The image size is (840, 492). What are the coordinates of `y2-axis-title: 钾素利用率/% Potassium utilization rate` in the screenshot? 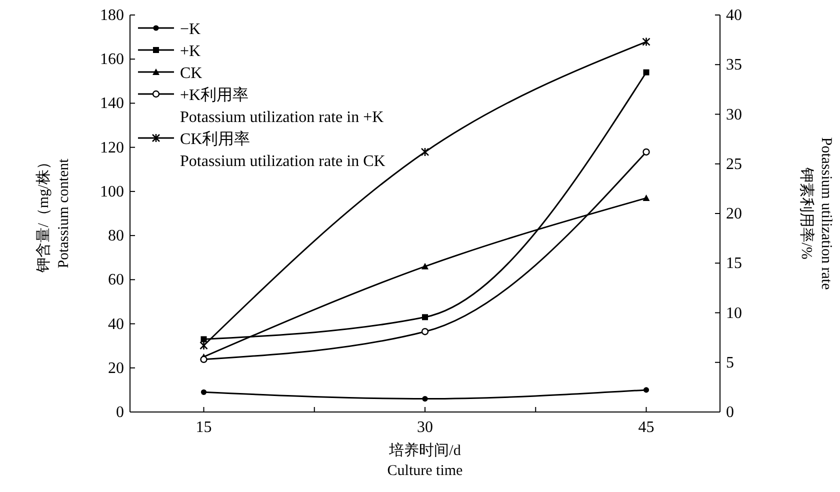 It's located at (816, 213).